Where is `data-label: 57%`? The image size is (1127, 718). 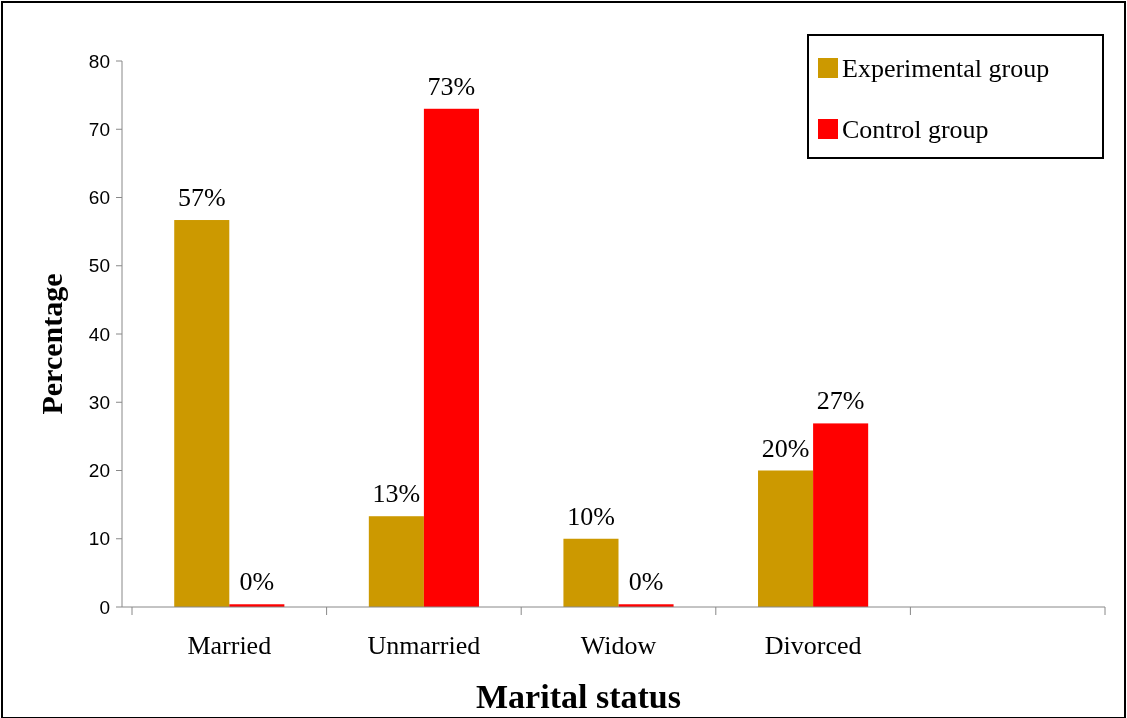
data-label: 57% is located at coordinates (201, 198).